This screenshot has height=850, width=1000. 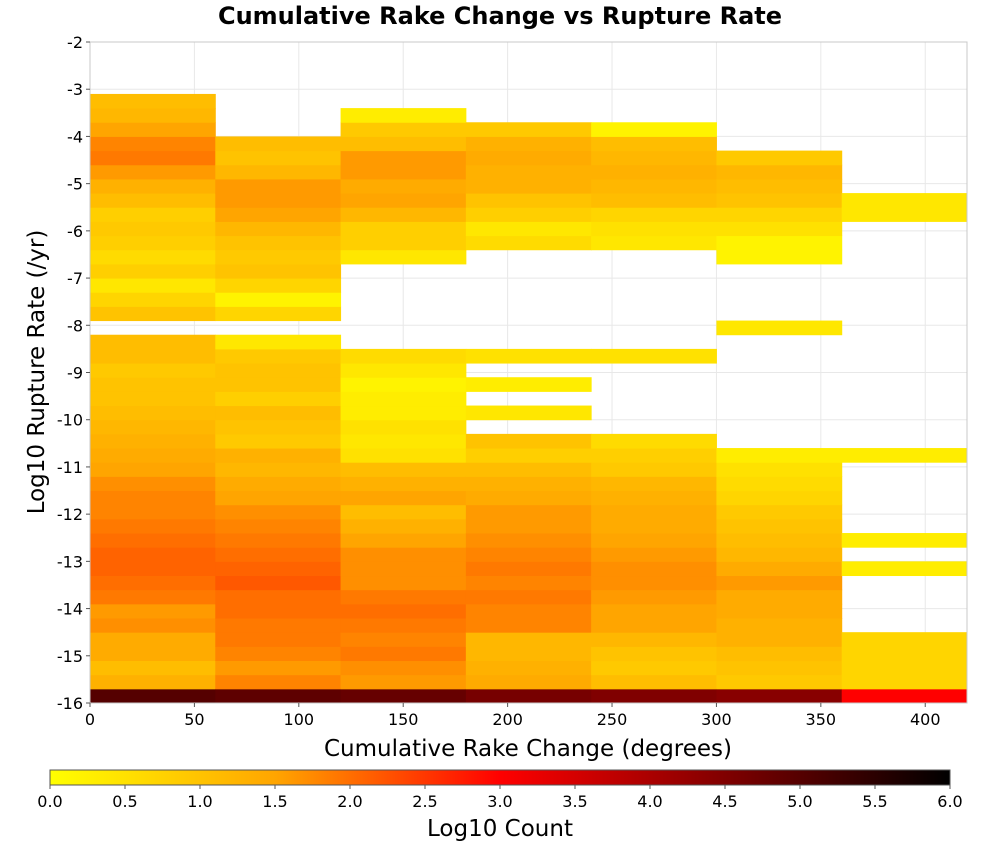 I want to click on y-tick-label: -13, so click(x=70, y=561).